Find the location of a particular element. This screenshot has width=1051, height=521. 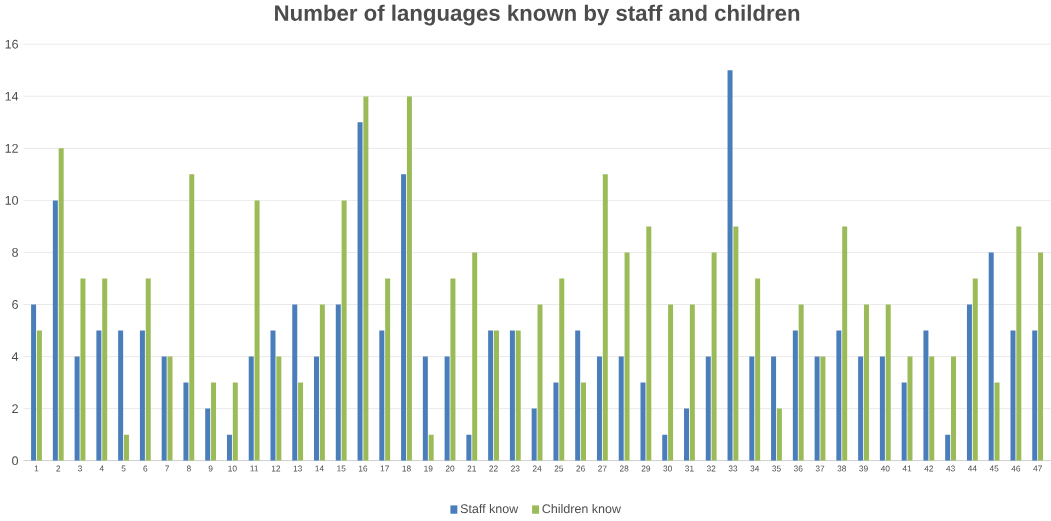

x-tick-label: 37 is located at coordinates (820, 468).